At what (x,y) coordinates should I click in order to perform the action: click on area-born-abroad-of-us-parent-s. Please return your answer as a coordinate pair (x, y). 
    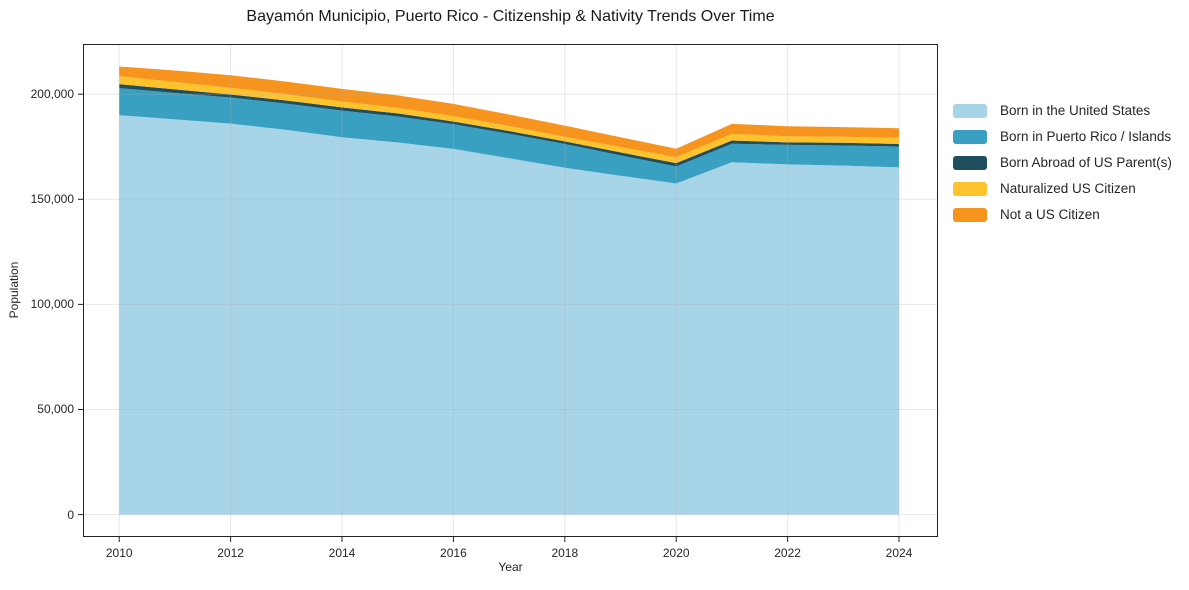
    Looking at the image, I should click on (509, 125).